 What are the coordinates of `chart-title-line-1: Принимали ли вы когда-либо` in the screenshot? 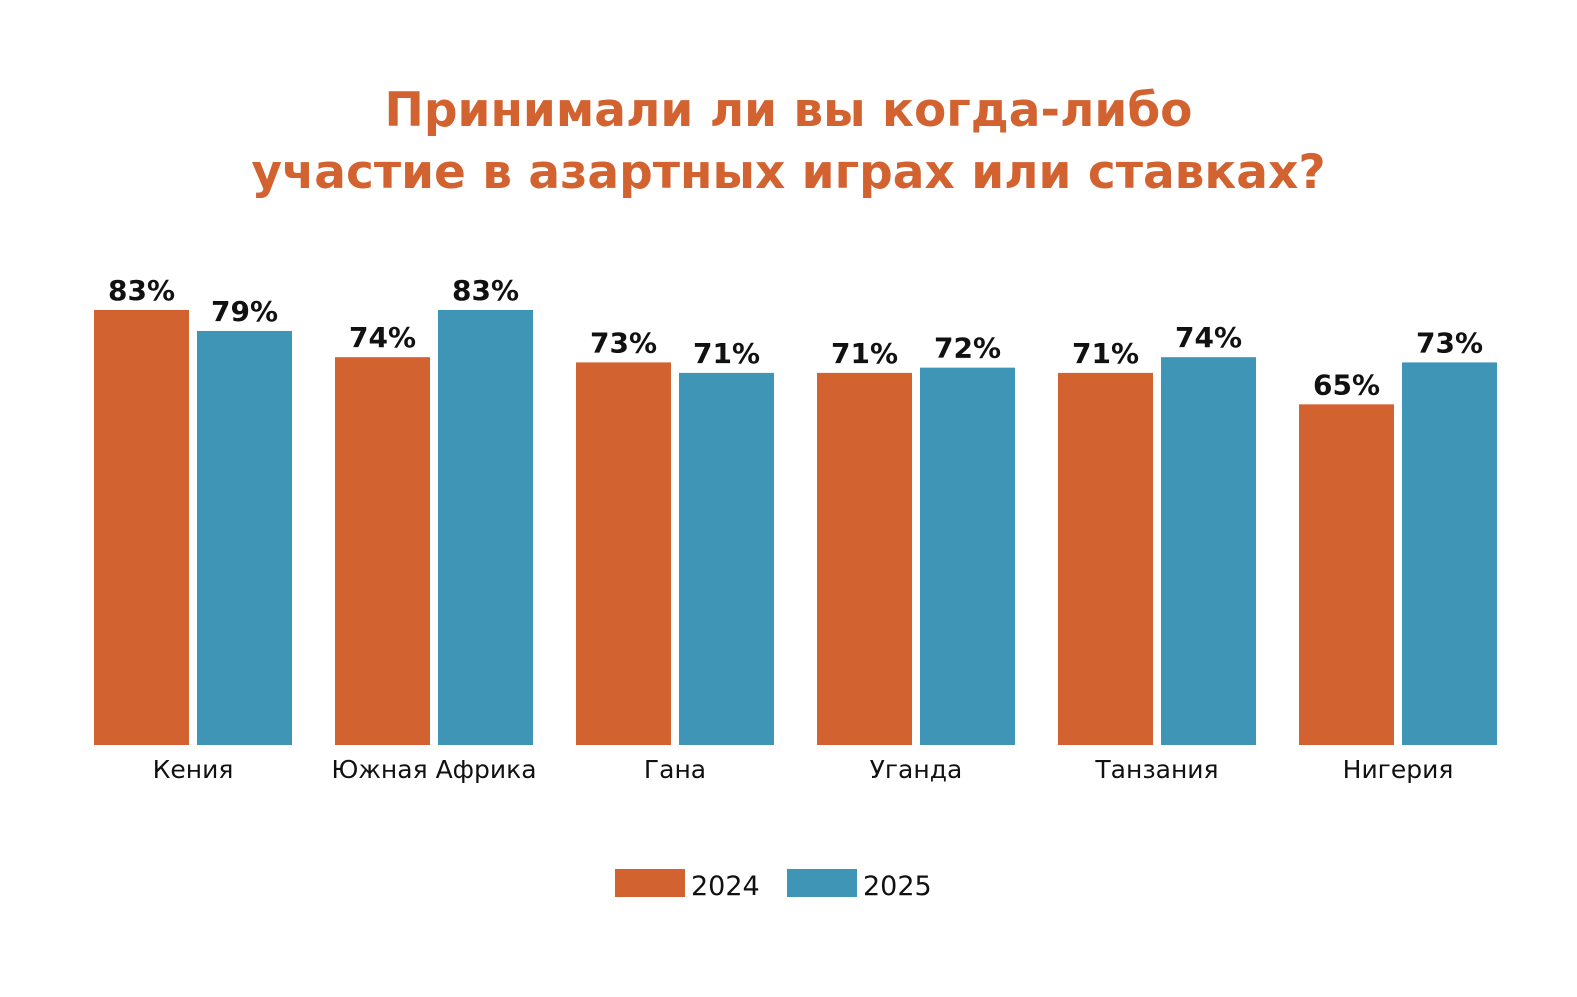 It's located at (788, 110).